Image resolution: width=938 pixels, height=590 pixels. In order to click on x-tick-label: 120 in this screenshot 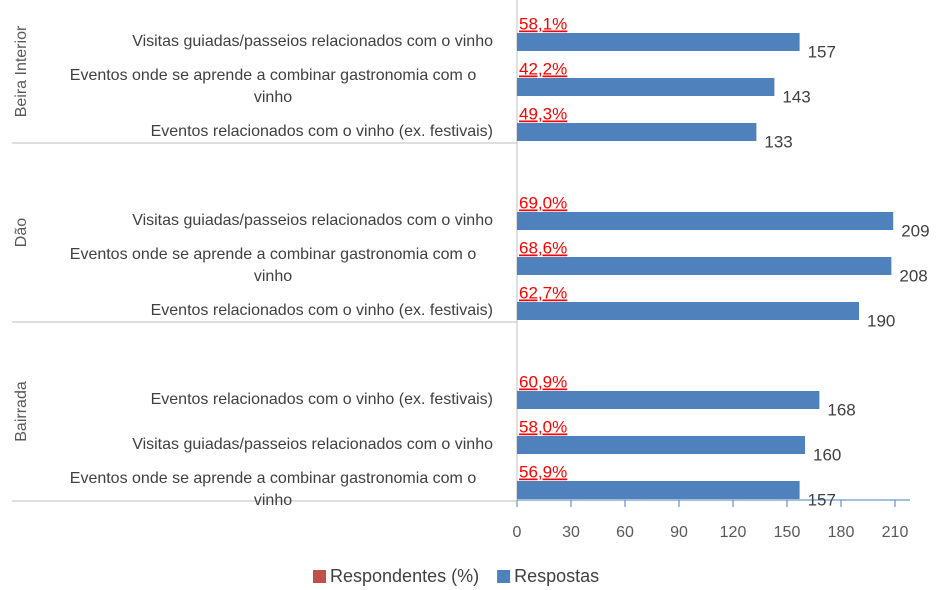, I will do `click(733, 532)`.